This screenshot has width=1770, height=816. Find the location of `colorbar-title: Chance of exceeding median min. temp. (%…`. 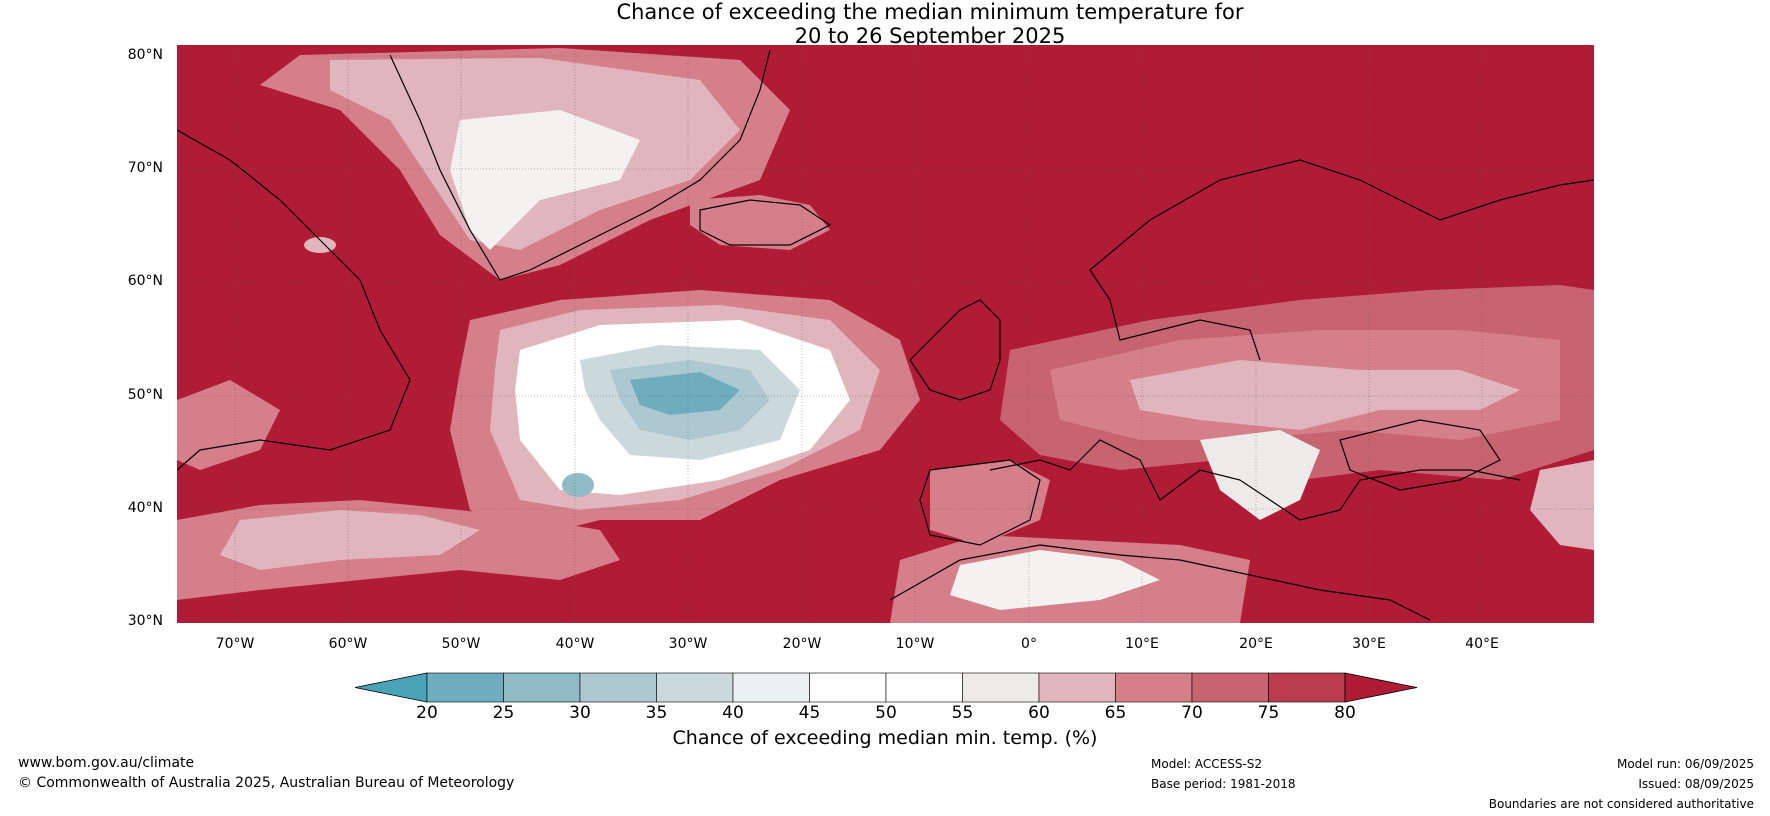

colorbar-title: Chance of exceeding median min. temp. (%… is located at coordinates (885, 738).